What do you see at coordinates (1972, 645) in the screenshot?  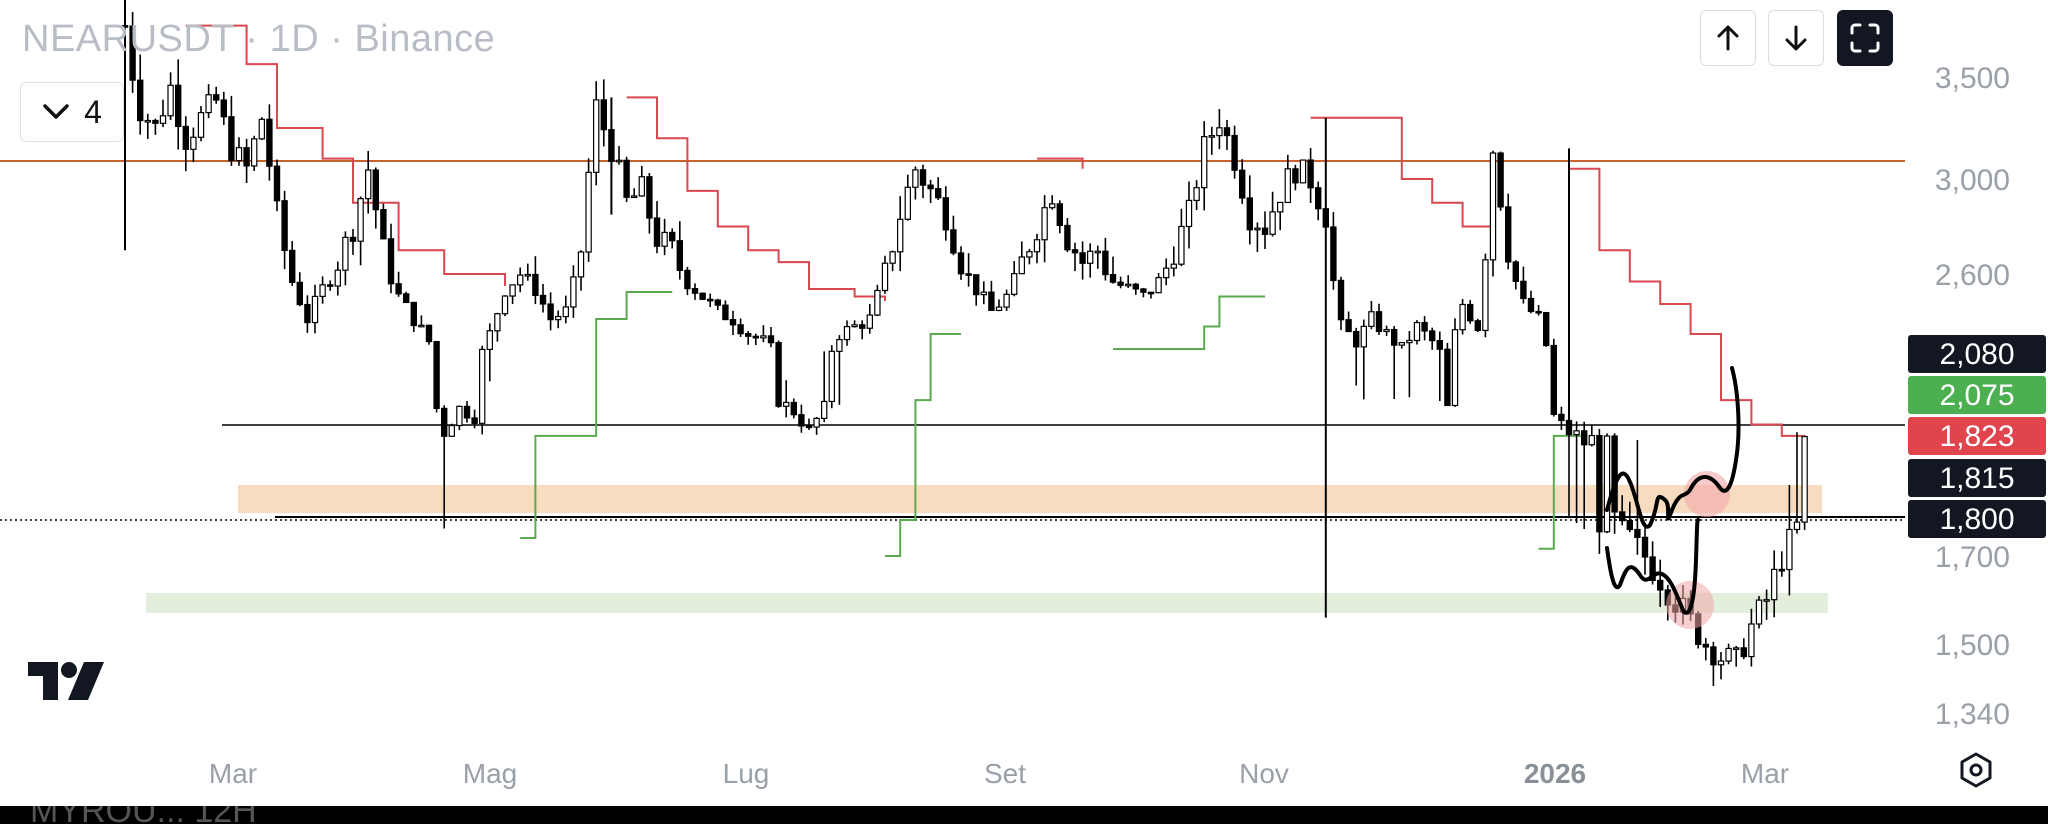 I see `price-tick-label: 1,500` at bounding box center [1972, 645].